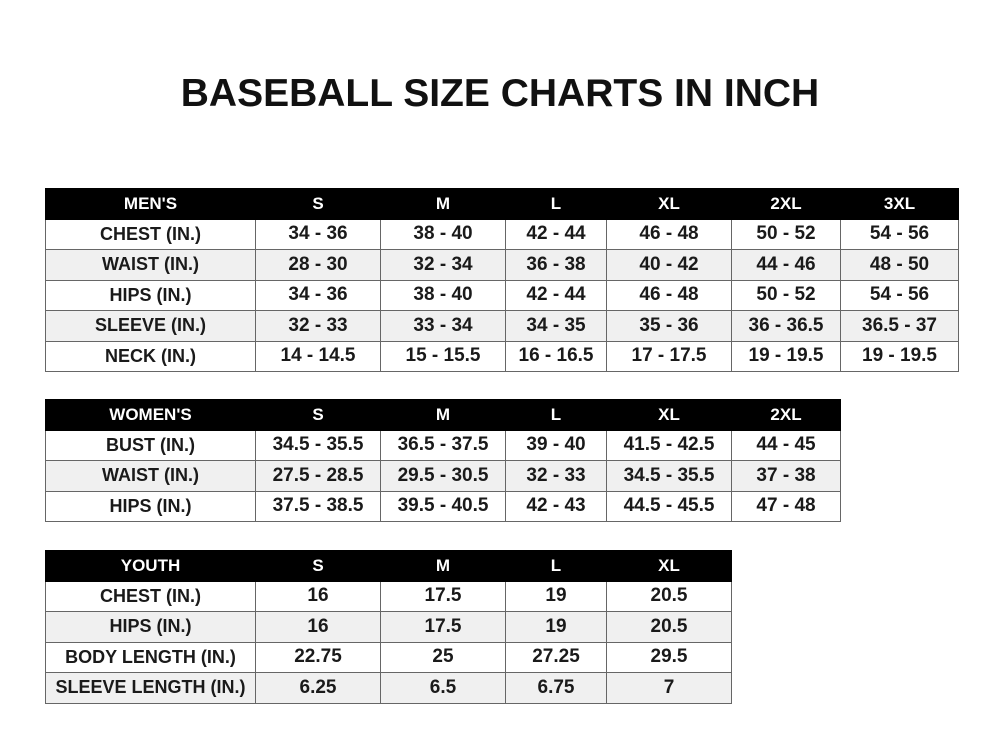  I want to click on size-value: 6.75, so click(556, 688).